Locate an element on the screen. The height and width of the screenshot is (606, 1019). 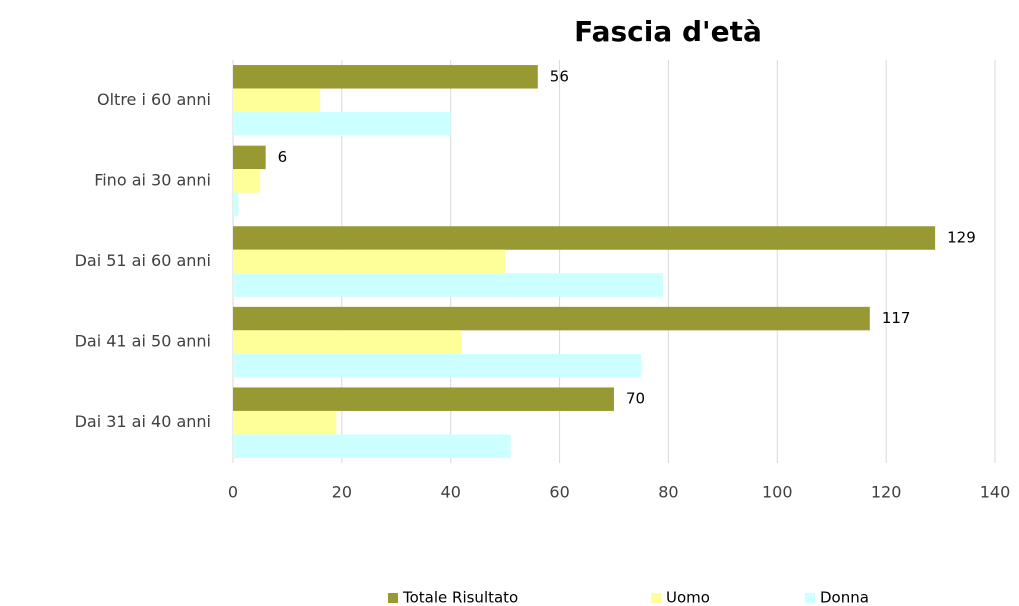
data-label: 56 is located at coordinates (559, 76).